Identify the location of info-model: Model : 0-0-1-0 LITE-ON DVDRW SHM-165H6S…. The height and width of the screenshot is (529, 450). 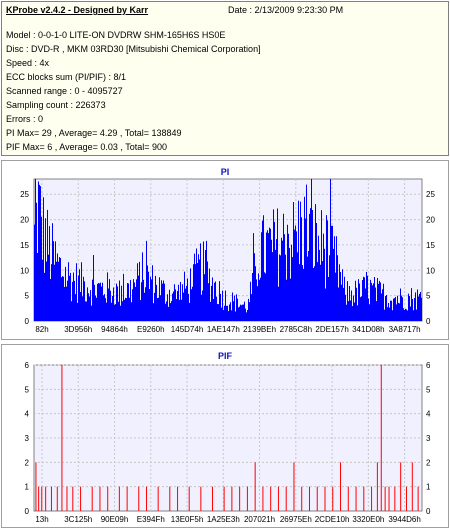
(116, 35).